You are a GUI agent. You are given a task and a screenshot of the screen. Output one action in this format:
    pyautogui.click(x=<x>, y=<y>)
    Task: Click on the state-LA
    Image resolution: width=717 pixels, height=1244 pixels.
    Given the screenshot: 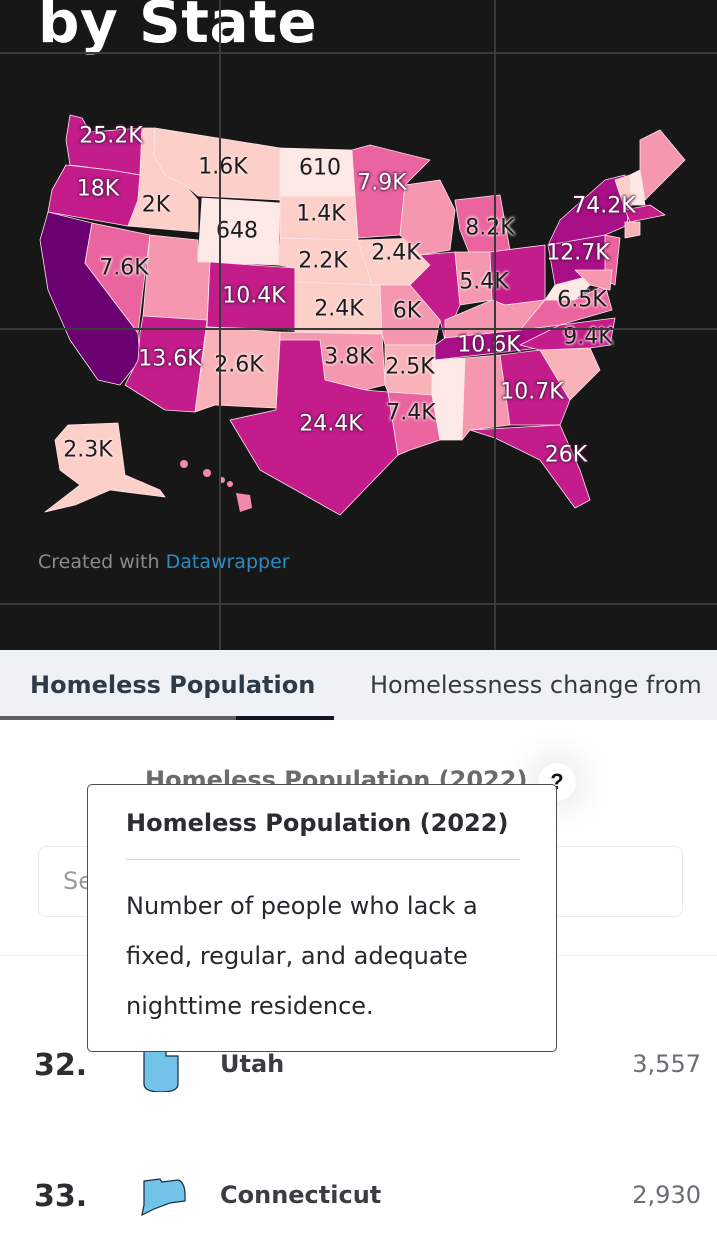 What is the action you would take?
    pyautogui.click(x=414, y=423)
    